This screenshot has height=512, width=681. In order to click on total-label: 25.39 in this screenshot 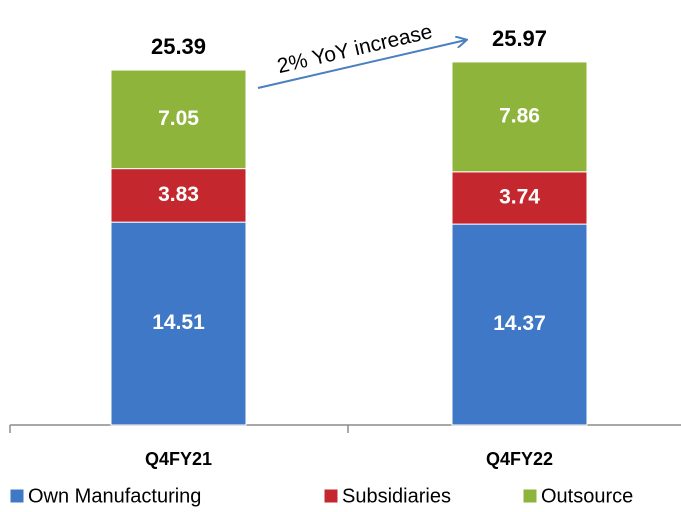, I will do `click(178, 46)`.